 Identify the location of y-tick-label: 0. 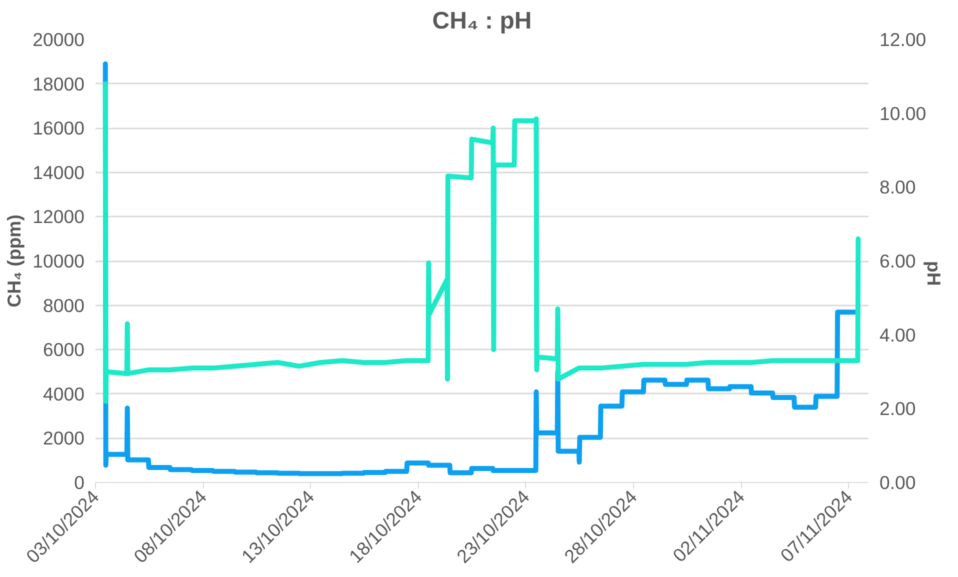
(79, 482).